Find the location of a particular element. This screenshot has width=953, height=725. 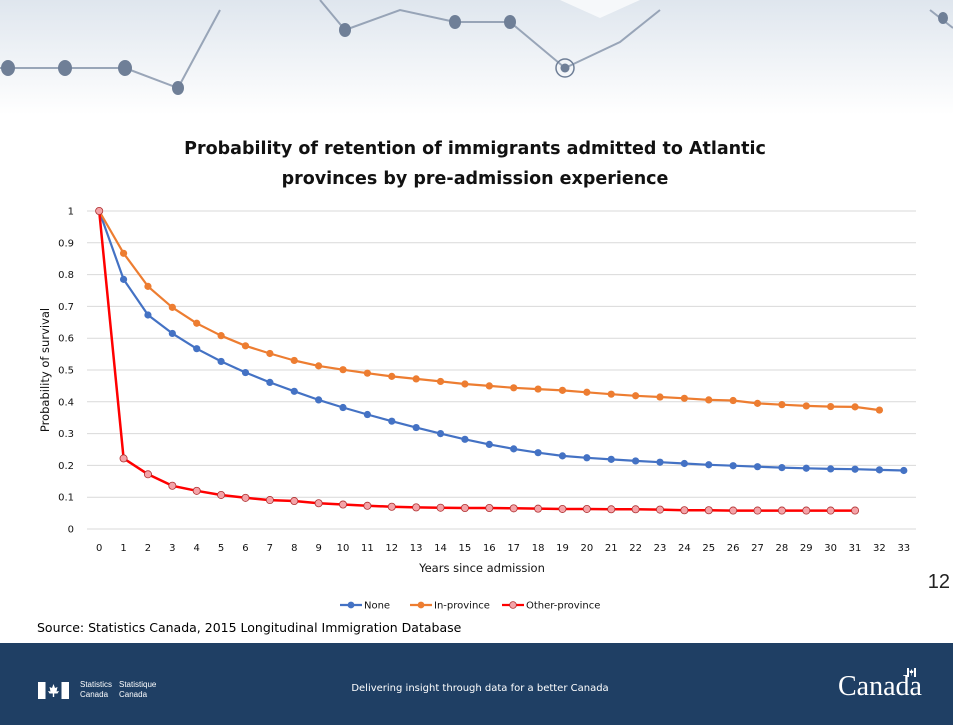

page-number: 12 is located at coordinates (938, 582).